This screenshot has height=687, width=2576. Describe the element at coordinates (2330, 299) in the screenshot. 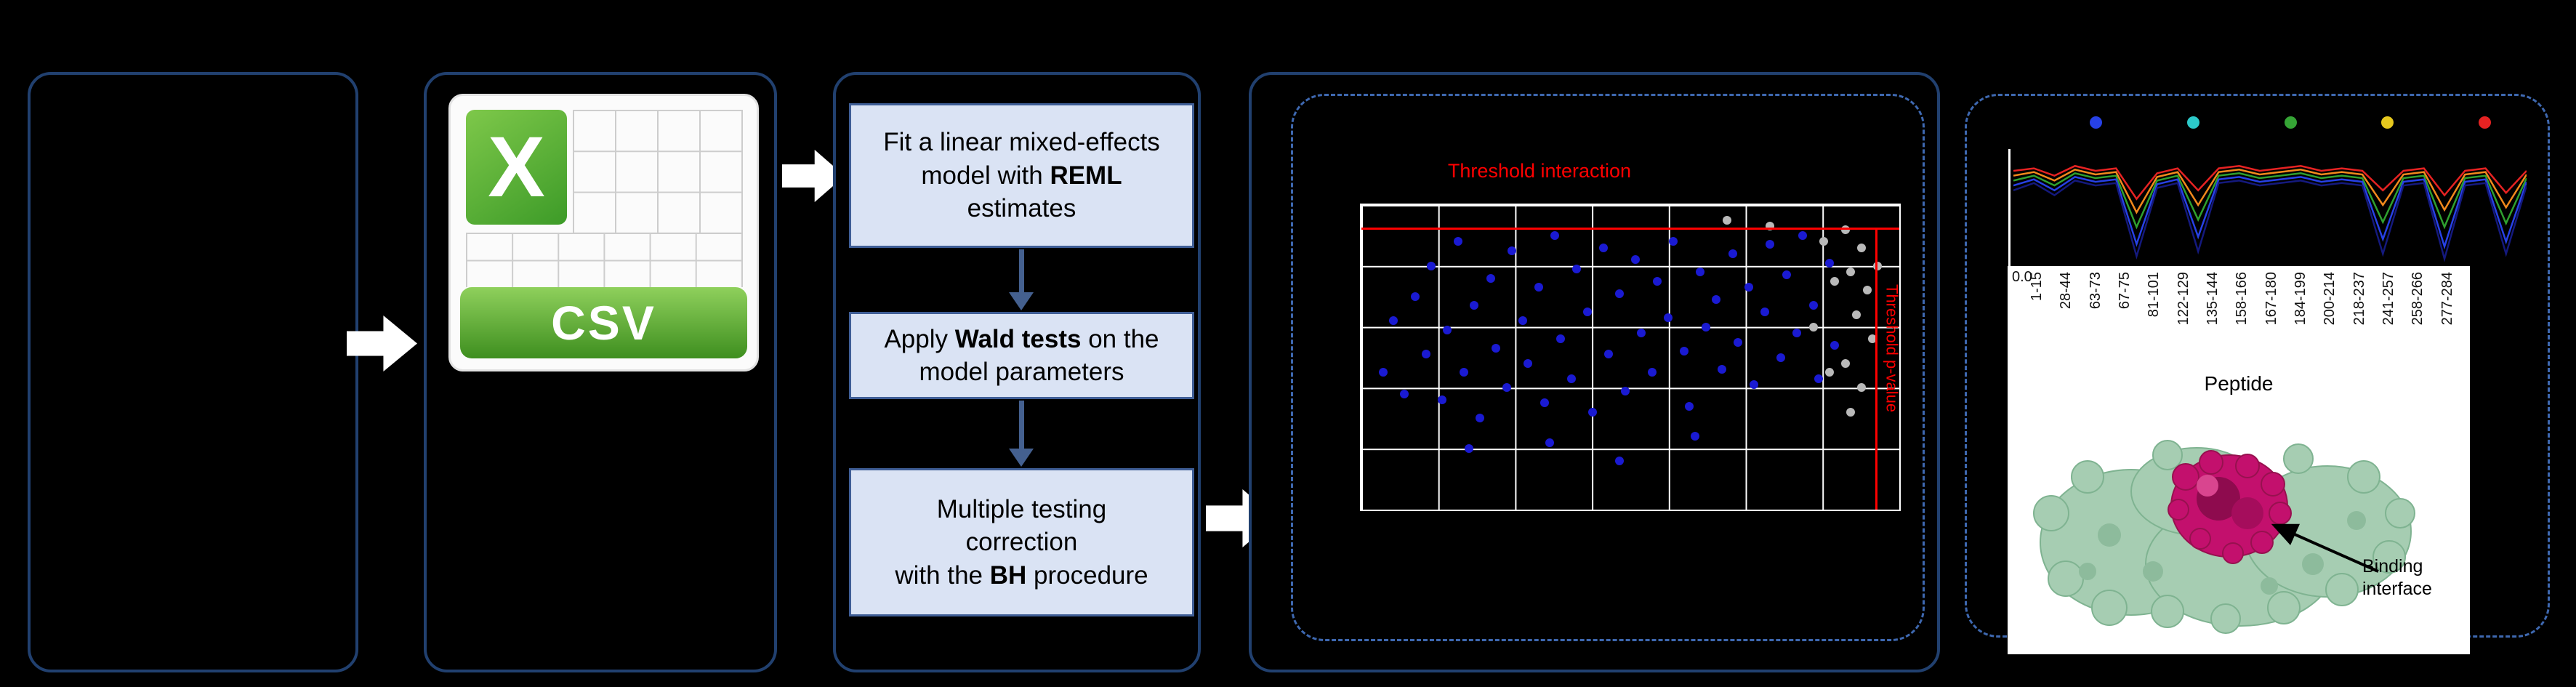

I see `x-tick-label: 200-214` at that location.